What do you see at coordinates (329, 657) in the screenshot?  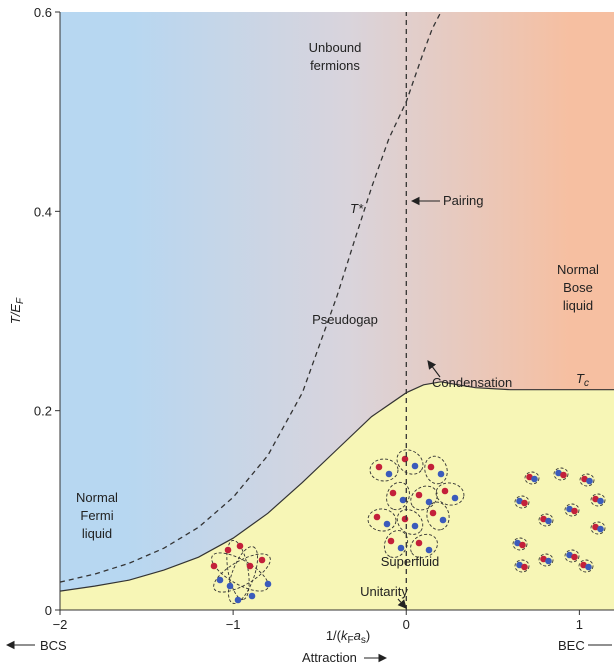 I see `attraction-label: Attraction` at bounding box center [329, 657].